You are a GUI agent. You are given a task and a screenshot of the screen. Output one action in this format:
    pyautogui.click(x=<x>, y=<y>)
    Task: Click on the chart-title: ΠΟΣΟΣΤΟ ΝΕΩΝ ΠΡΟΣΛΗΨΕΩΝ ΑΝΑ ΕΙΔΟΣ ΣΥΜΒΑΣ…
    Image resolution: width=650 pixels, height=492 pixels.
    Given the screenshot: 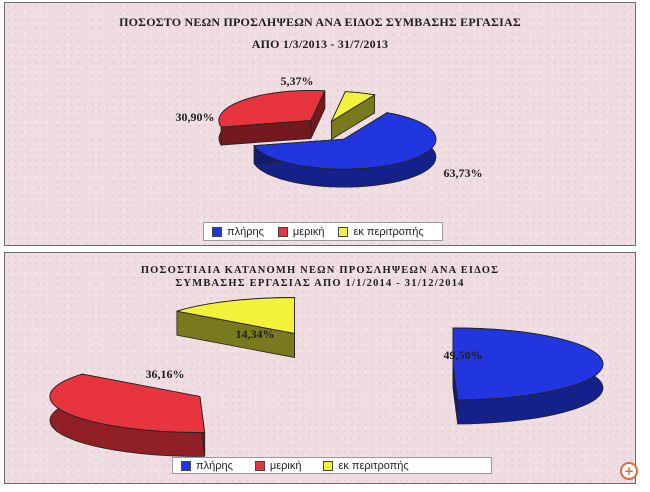 What is the action you would take?
    pyautogui.click(x=320, y=22)
    